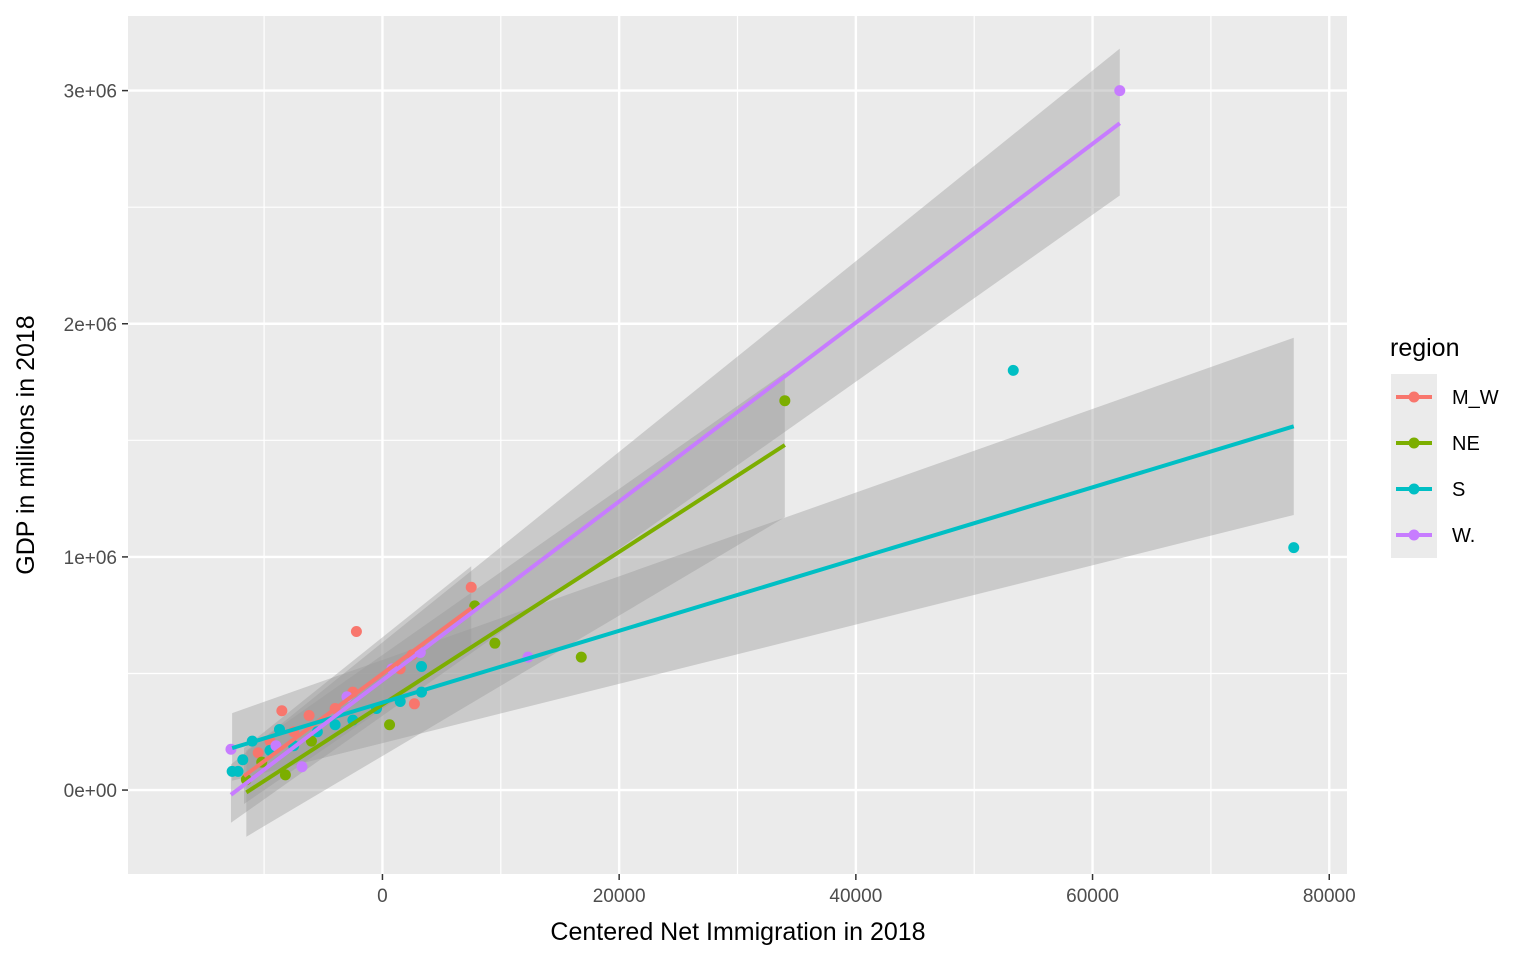  What do you see at coordinates (1414, 397) in the screenshot?
I see `legend-key-point-M_W` at bounding box center [1414, 397].